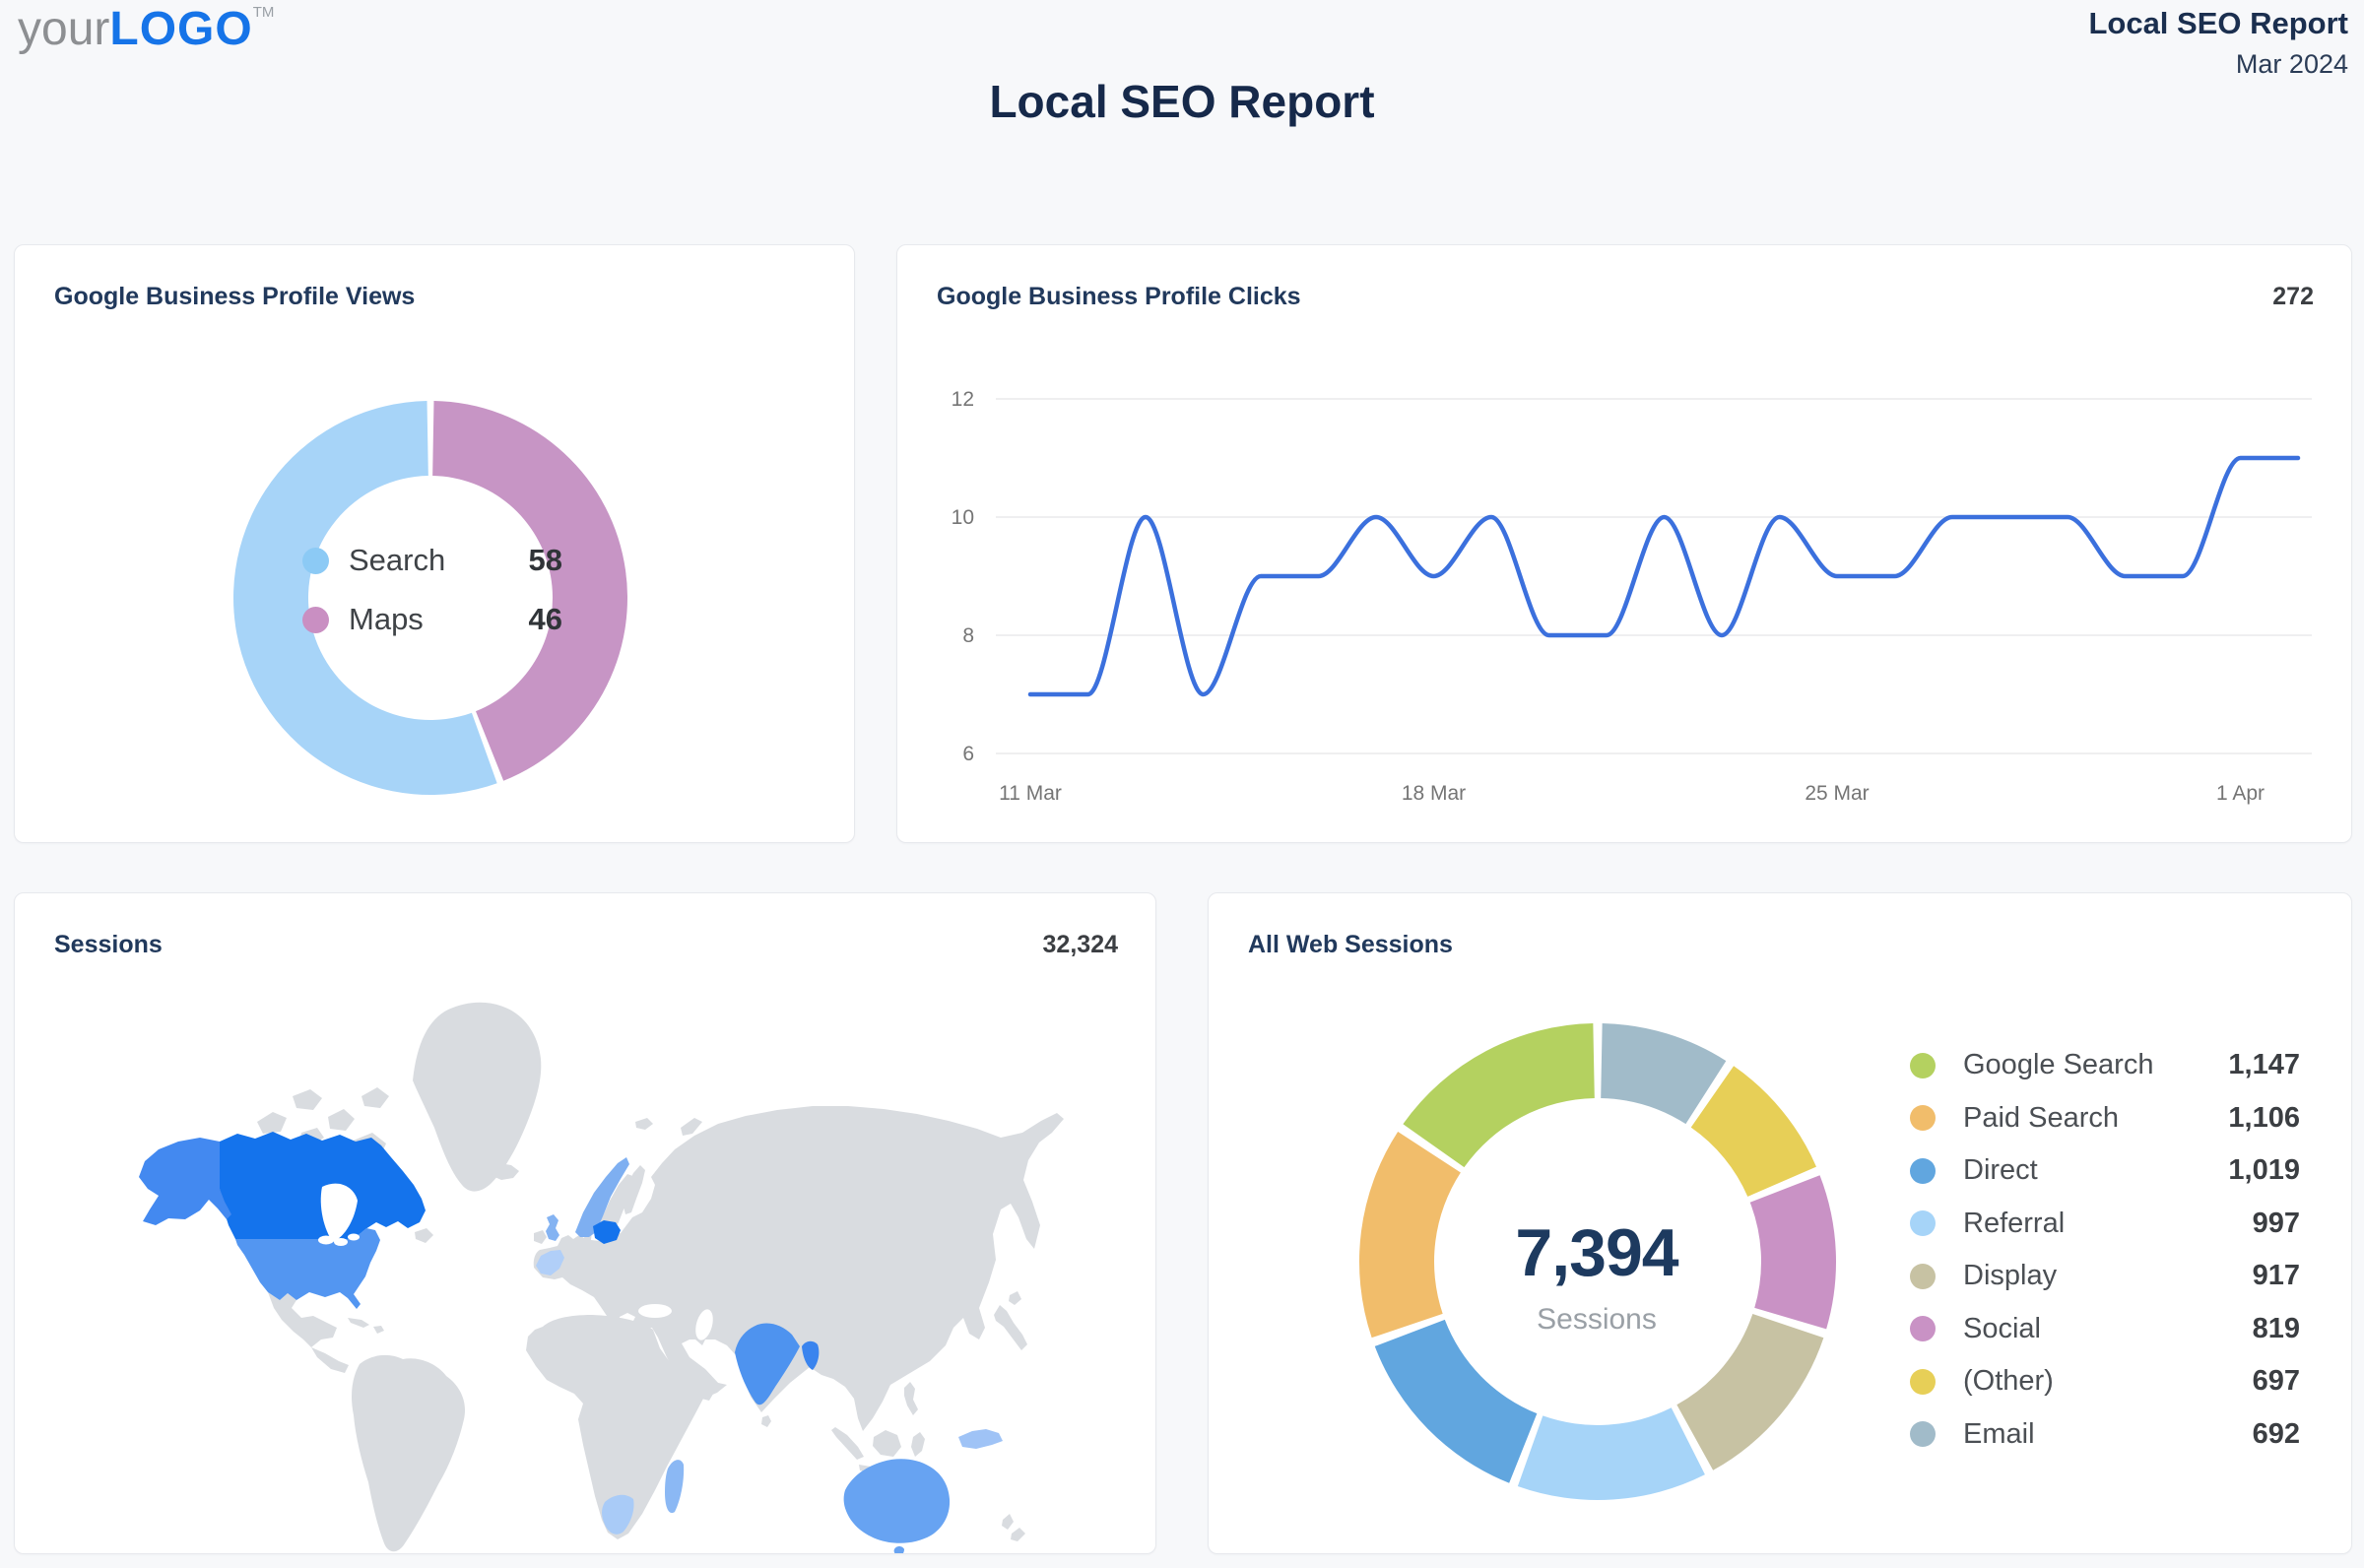  What do you see at coordinates (1611, 1454) in the screenshot?
I see `donut-slice-referral` at bounding box center [1611, 1454].